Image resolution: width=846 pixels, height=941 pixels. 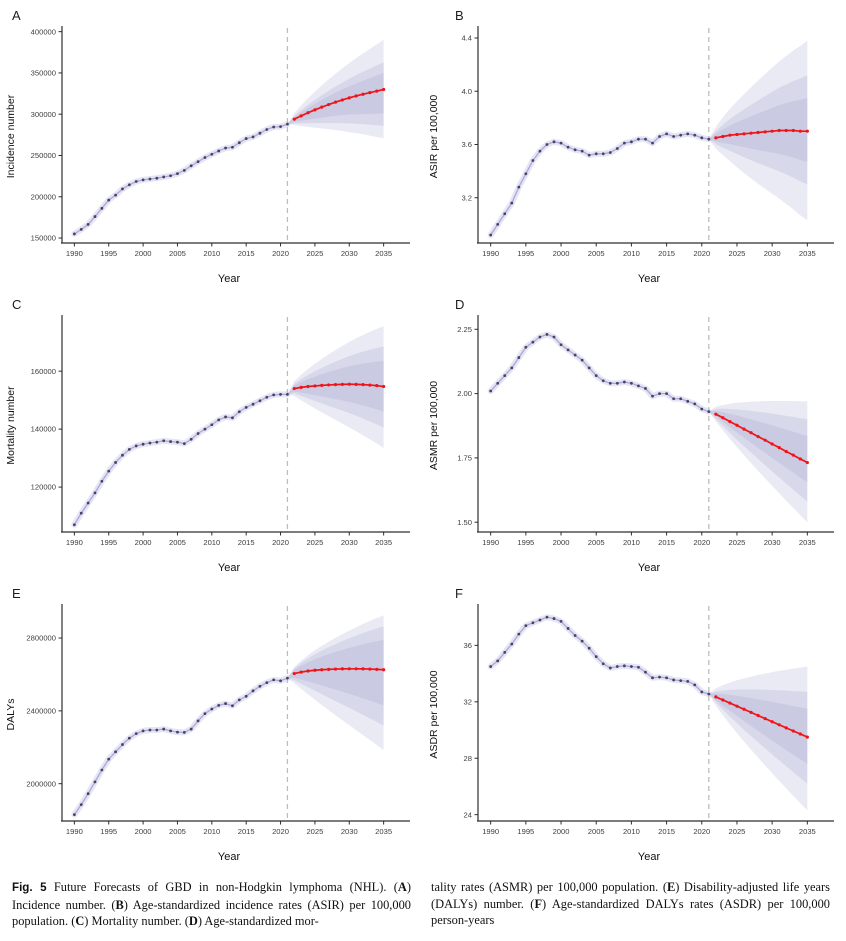 What do you see at coordinates (466, 197) in the screenshot?
I see `y-tick-label: 3.2` at bounding box center [466, 197].